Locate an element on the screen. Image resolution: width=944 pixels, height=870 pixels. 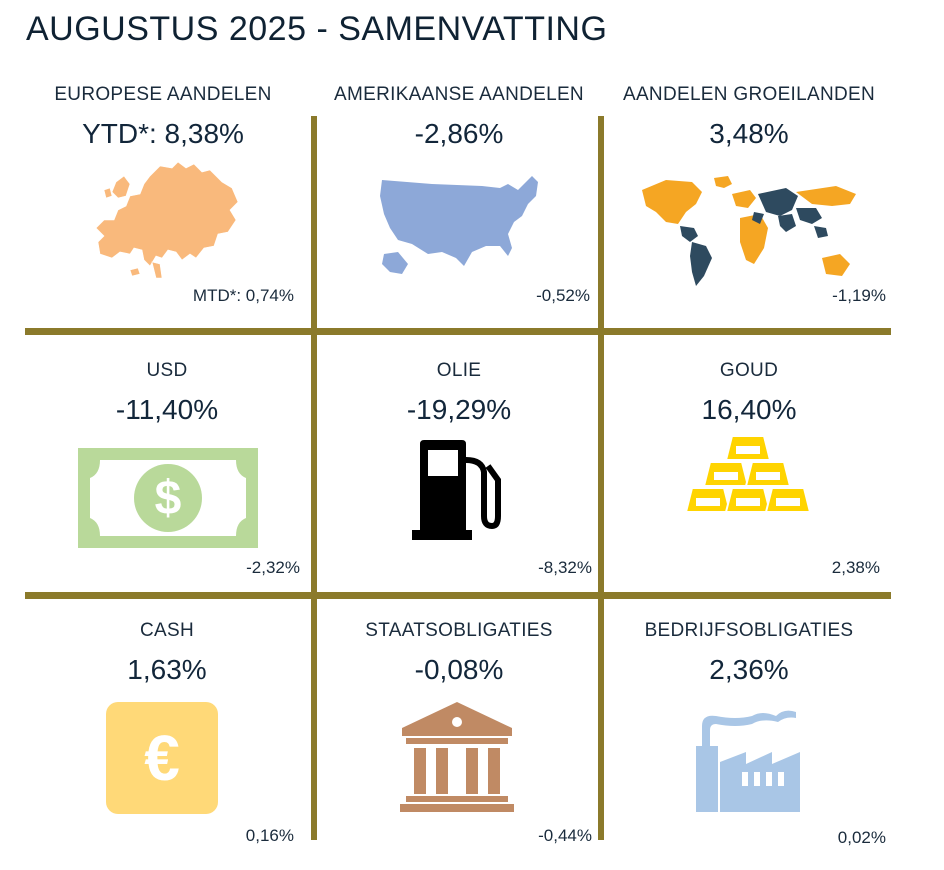
cell-olie: OLIE -19,29% -8,32% is located at coordinates (459, 485).